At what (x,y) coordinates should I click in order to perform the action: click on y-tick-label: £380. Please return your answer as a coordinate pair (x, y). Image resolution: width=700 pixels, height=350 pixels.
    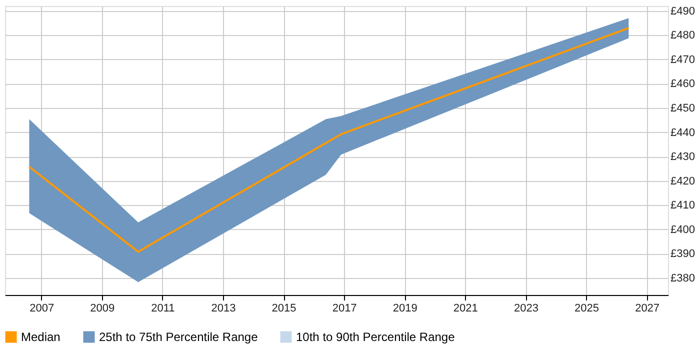
    Looking at the image, I should click on (682, 278).